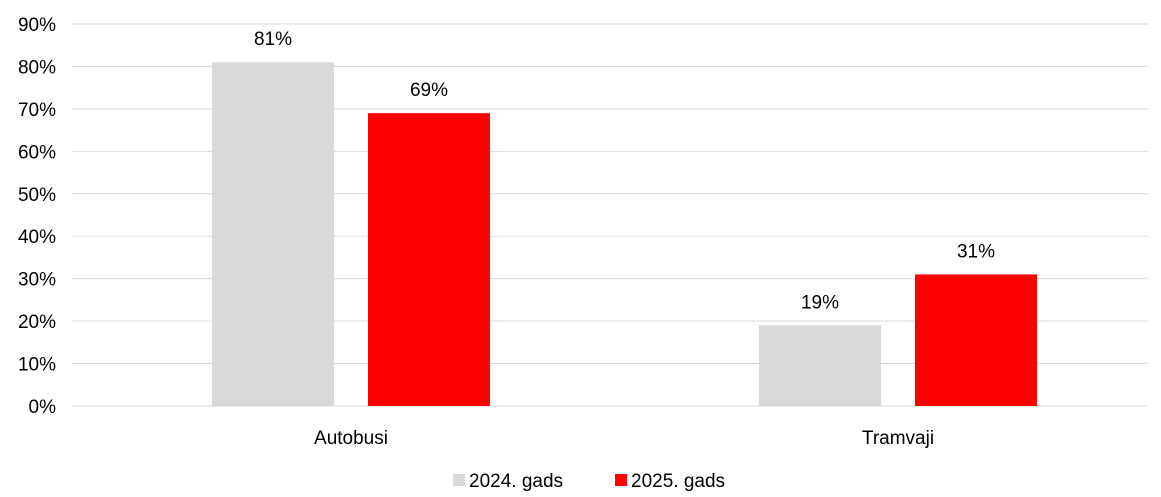 Image resolution: width=1161 pixels, height=497 pixels. Describe the element at coordinates (37, 365) in the screenshot. I see `y-tick-label: 10%` at that location.